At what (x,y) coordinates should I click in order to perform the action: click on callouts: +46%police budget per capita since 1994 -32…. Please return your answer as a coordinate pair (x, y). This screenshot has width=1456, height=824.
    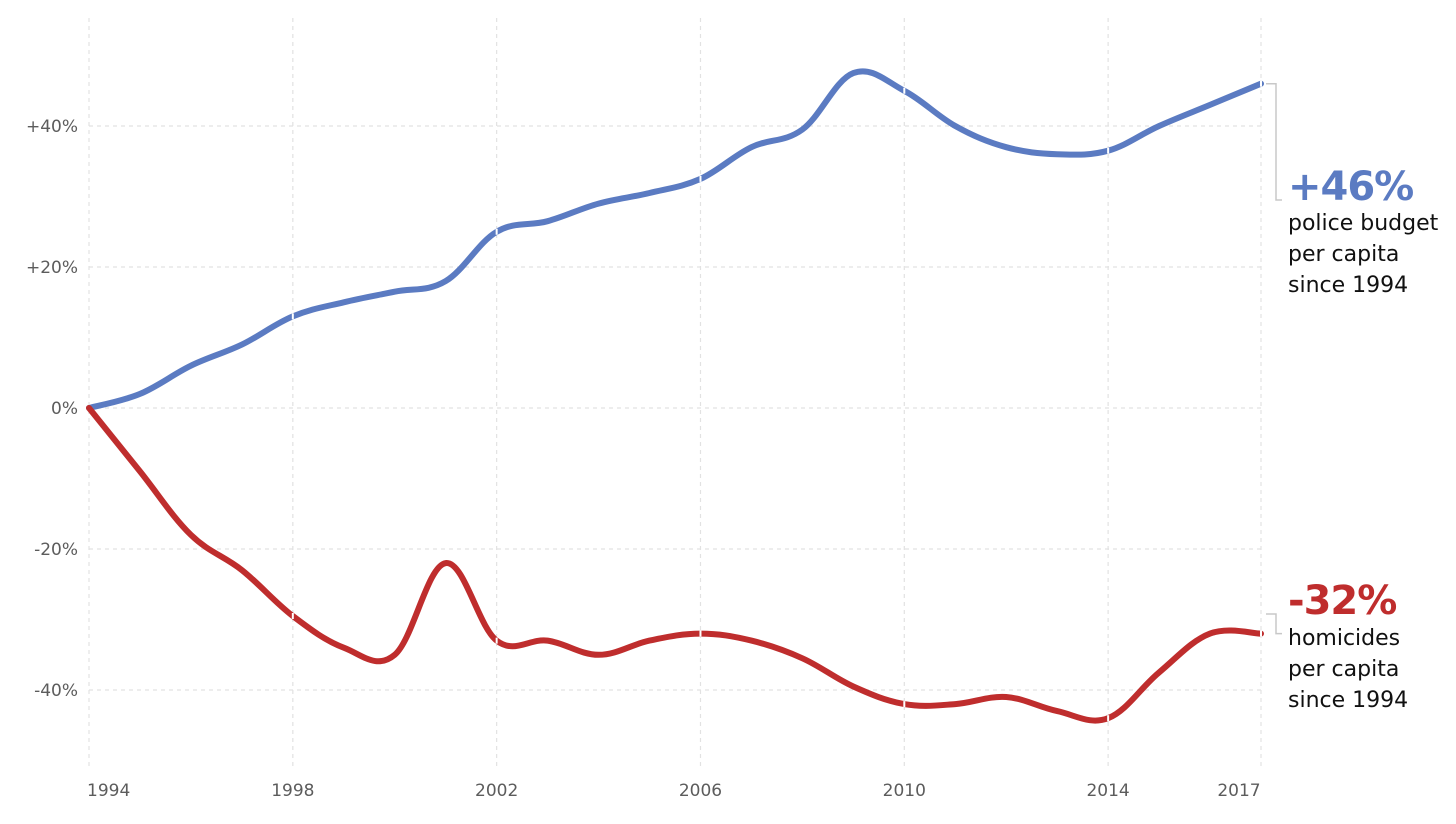
    Looking at the image, I should click on (1352, 397).